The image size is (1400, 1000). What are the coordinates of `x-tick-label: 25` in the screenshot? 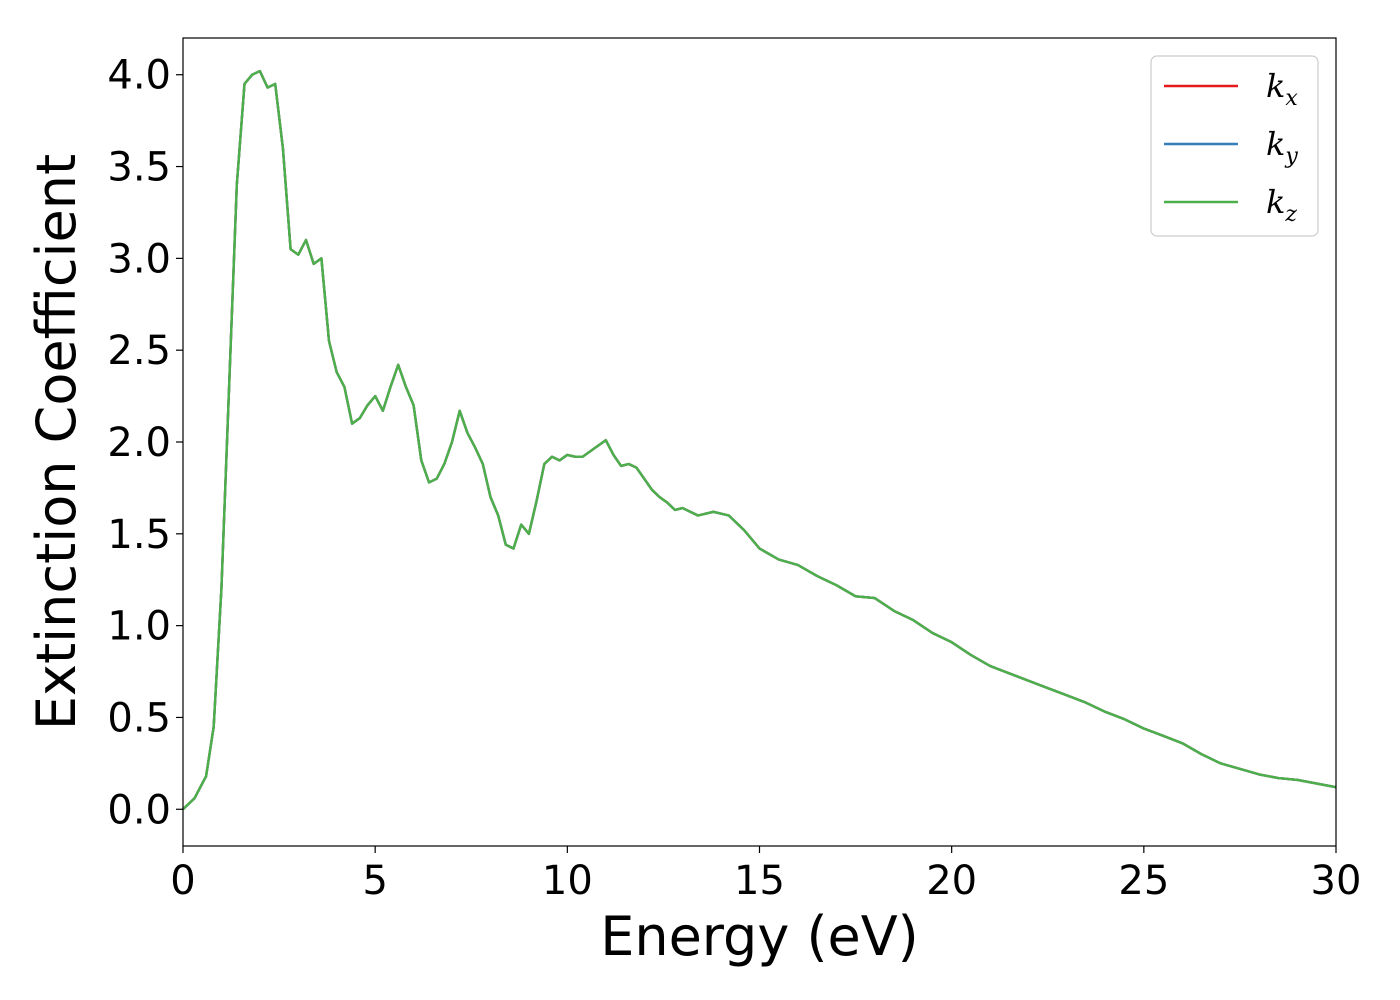 It's located at (1143, 881).